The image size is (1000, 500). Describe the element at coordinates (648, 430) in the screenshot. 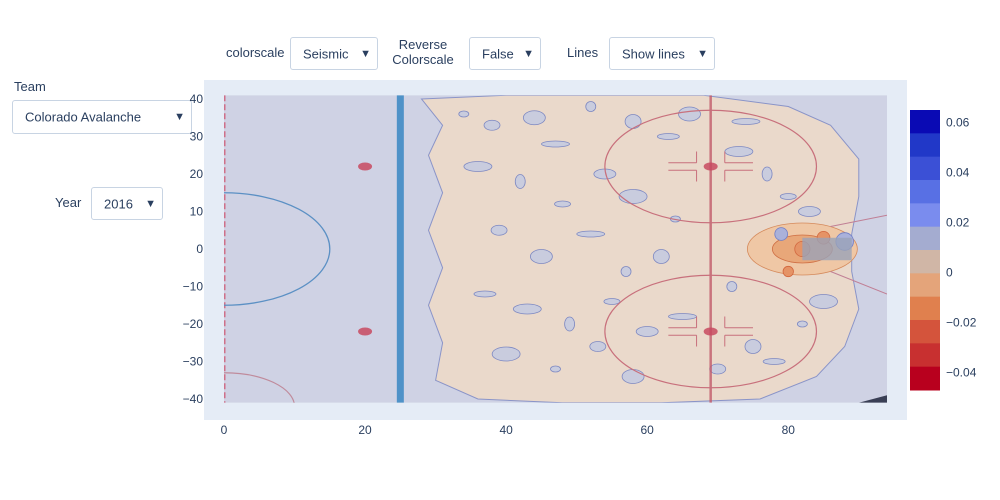

I see `x-tick-label: 60` at that location.